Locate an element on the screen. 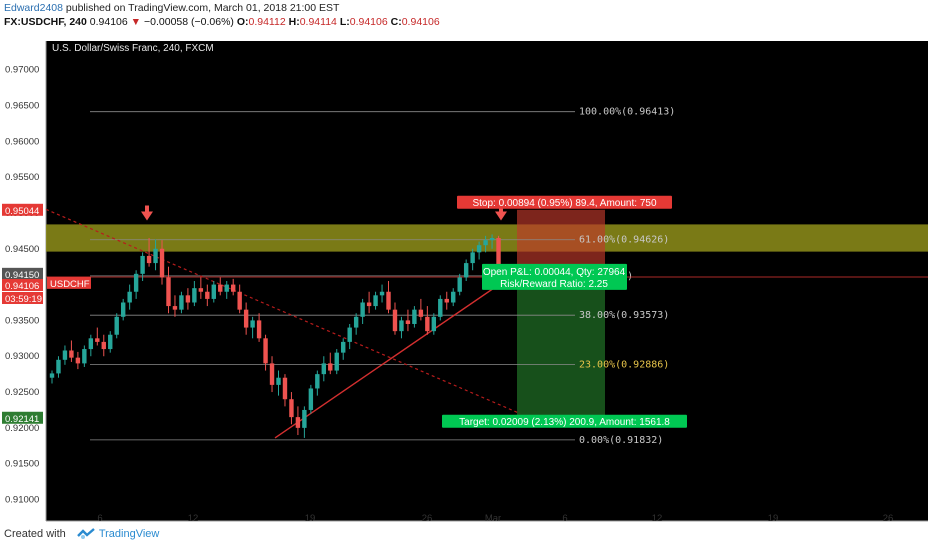 This screenshot has height=550, width=932. y-tick-label: 0.95500 is located at coordinates (22, 177).